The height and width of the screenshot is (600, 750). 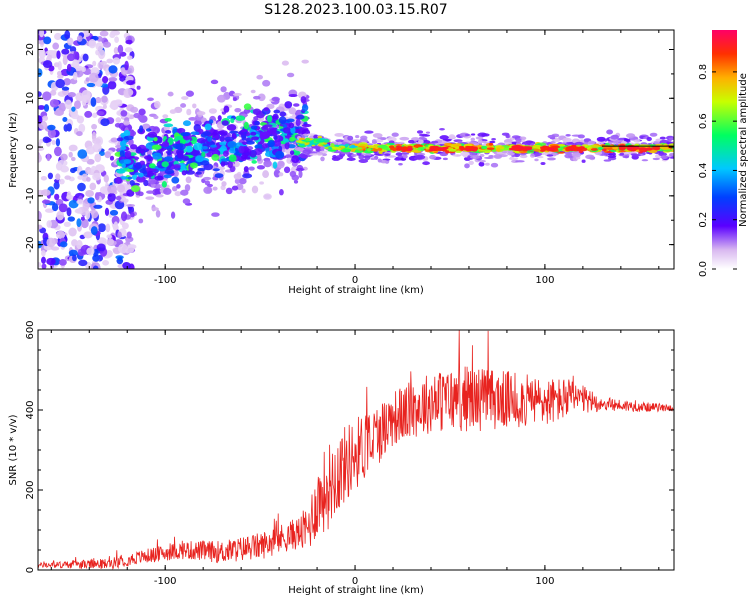 I want to click on snr-x-tick-label: -100, so click(x=165, y=581).